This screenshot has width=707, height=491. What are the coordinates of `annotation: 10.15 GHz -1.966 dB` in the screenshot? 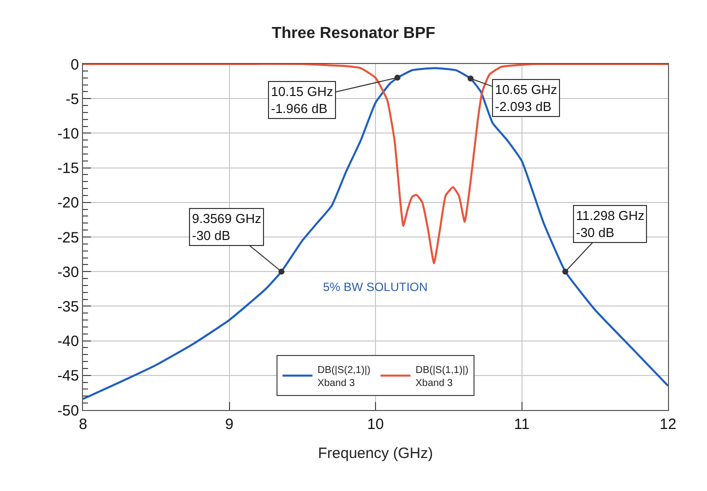 It's located at (302, 100).